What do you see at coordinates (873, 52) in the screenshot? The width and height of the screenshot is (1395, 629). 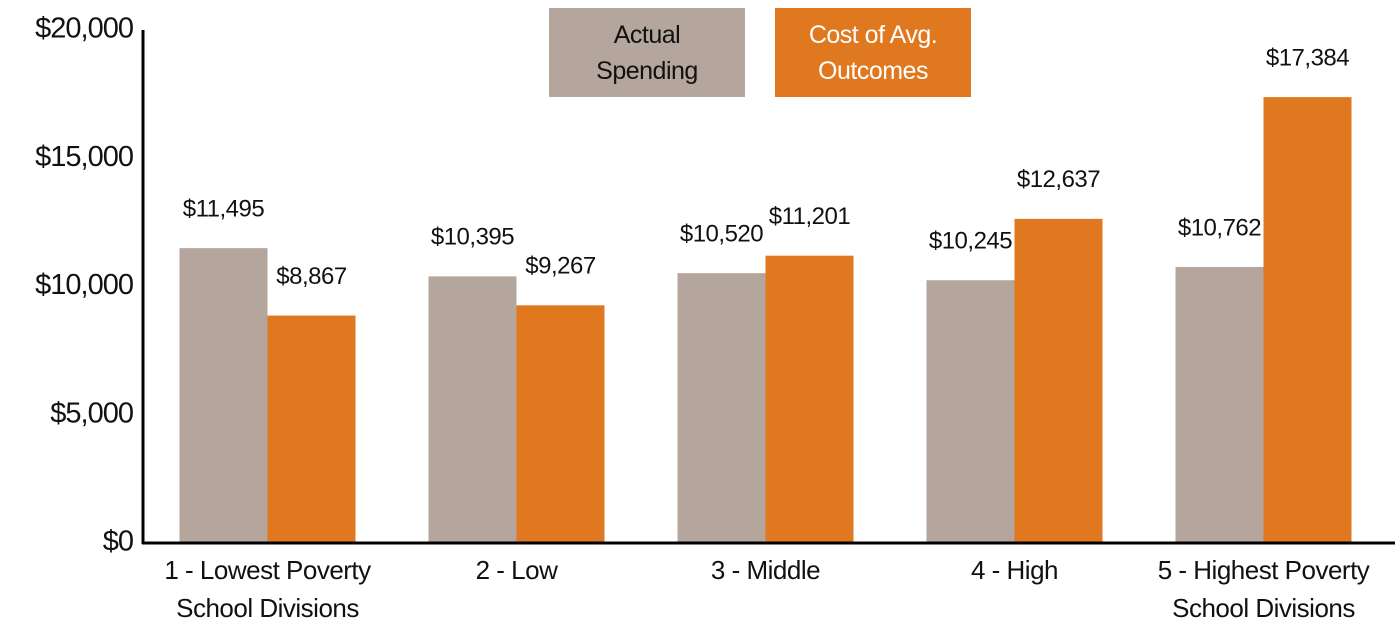 I see `legend-item: Cost of Avg. Outcomes` at bounding box center [873, 52].